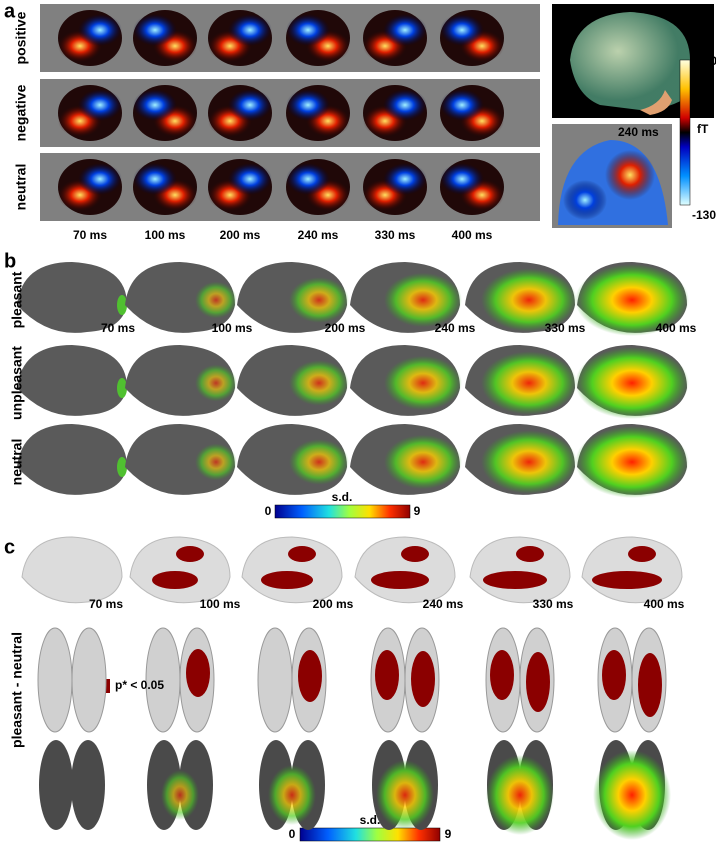  I want to click on condition-label: pleasant, so click(17, 299).